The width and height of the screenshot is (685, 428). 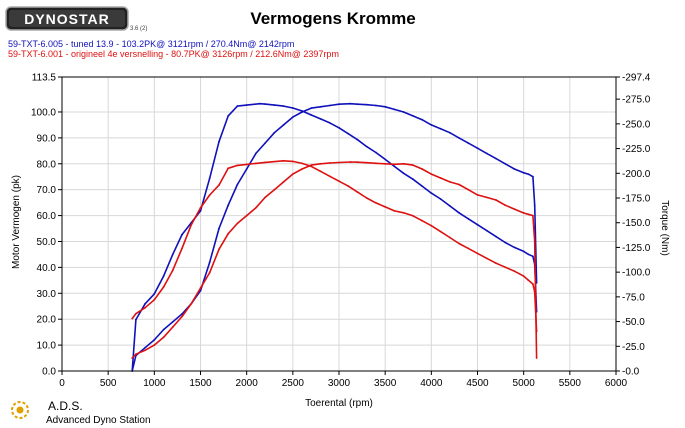 What do you see at coordinates (636, 78) in the screenshot?
I see `y2-tick-label: -297.4` at bounding box center [636, 78].